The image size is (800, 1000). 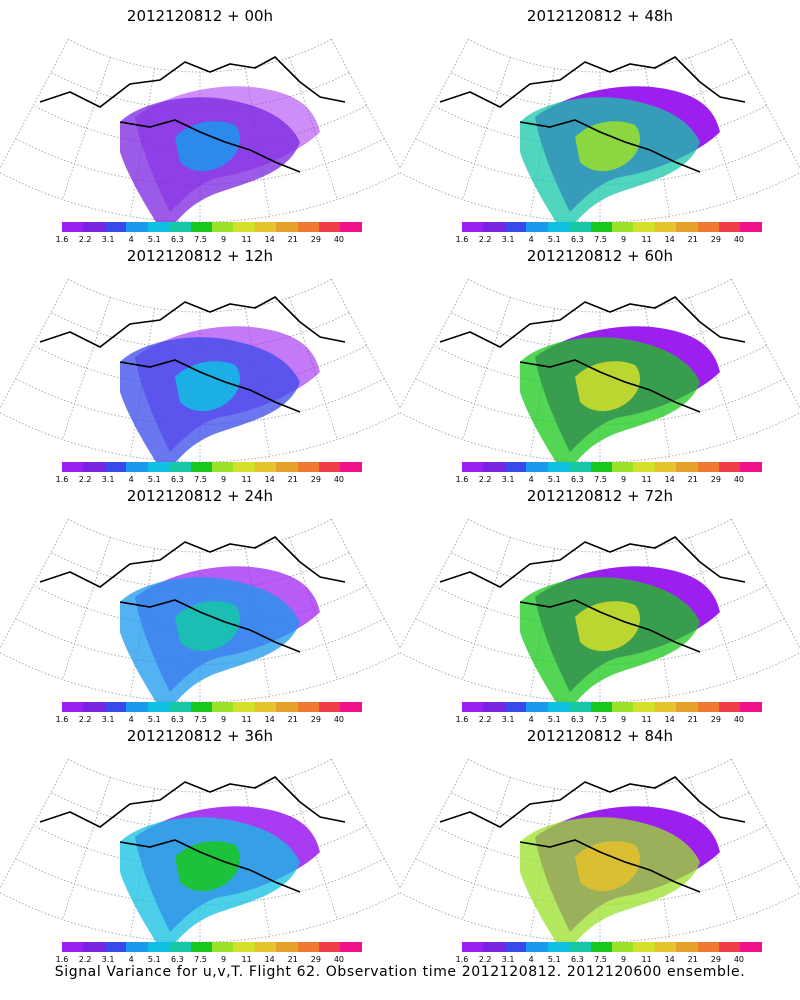 What do you see at coordinates (692, 959) in the screenshot?
I see `colorbar-tick-label: 21` at bounding box center [692, 959].